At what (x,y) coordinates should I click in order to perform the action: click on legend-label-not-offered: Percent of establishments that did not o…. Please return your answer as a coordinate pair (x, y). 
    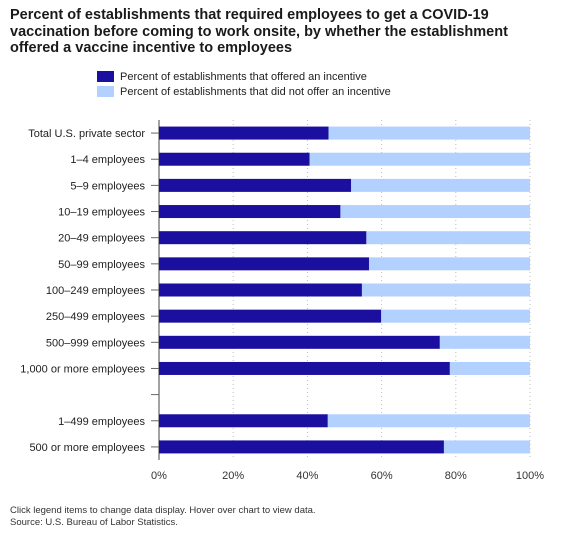
    Looking at the image, I should click on (255, 91).